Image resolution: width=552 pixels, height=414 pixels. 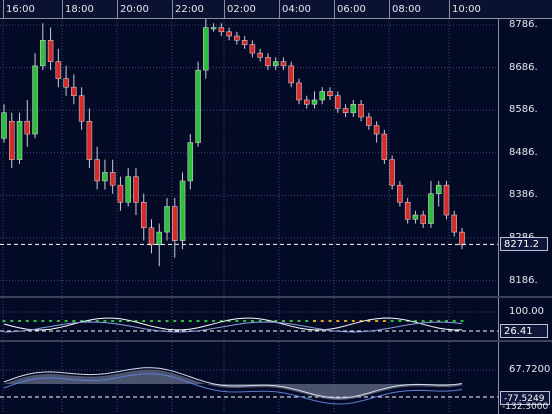 What do you see at coordinates (79, 9) in the screenshot?
I see `time-axis-label: 18:00` at bounding box center [79, 9].